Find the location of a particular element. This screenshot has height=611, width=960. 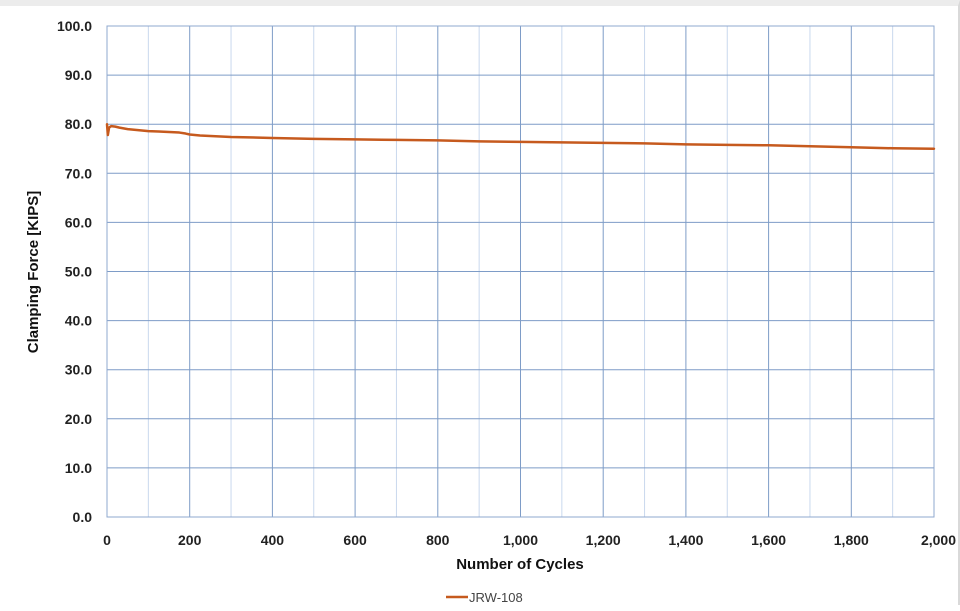

y-tick-label: 20.0 is located at coordinates (78, 419).